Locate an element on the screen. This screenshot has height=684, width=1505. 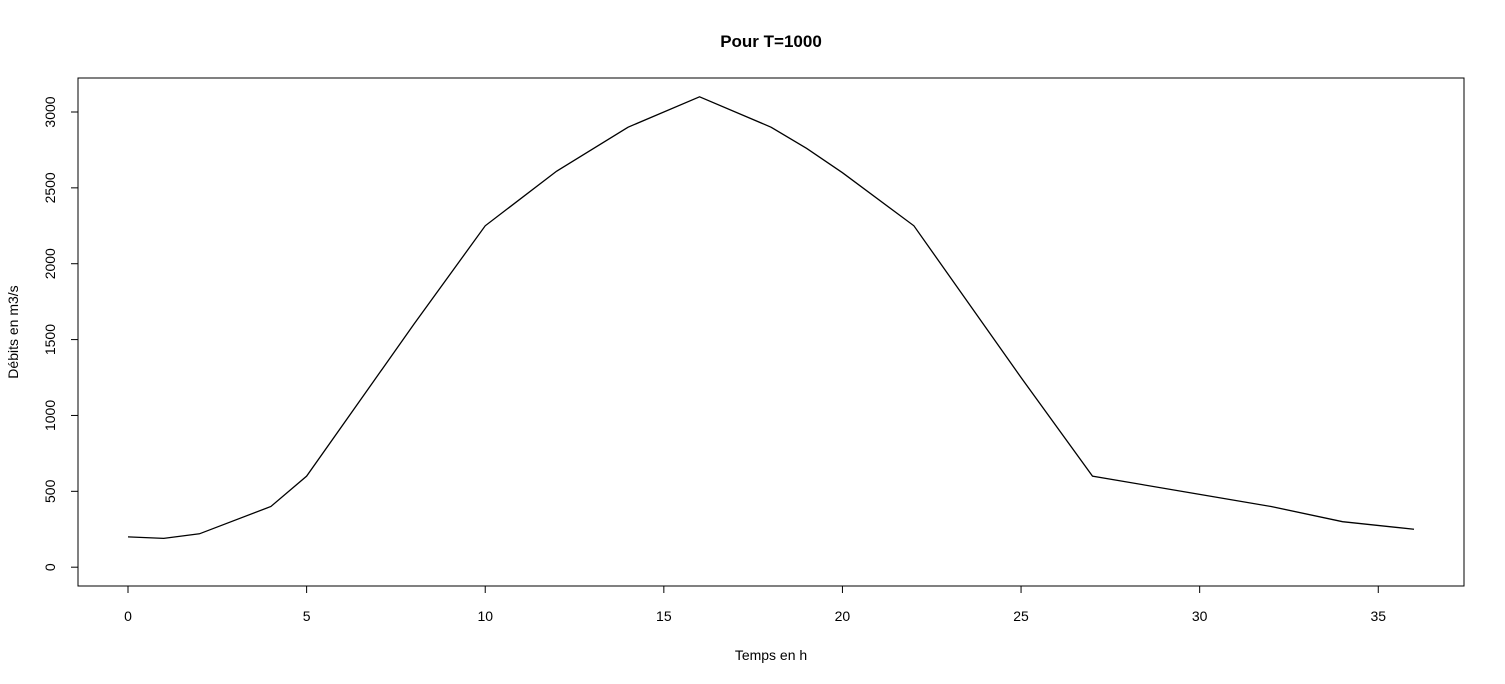
x-axis-label: Temps en h is located at coordinates (771, 655).